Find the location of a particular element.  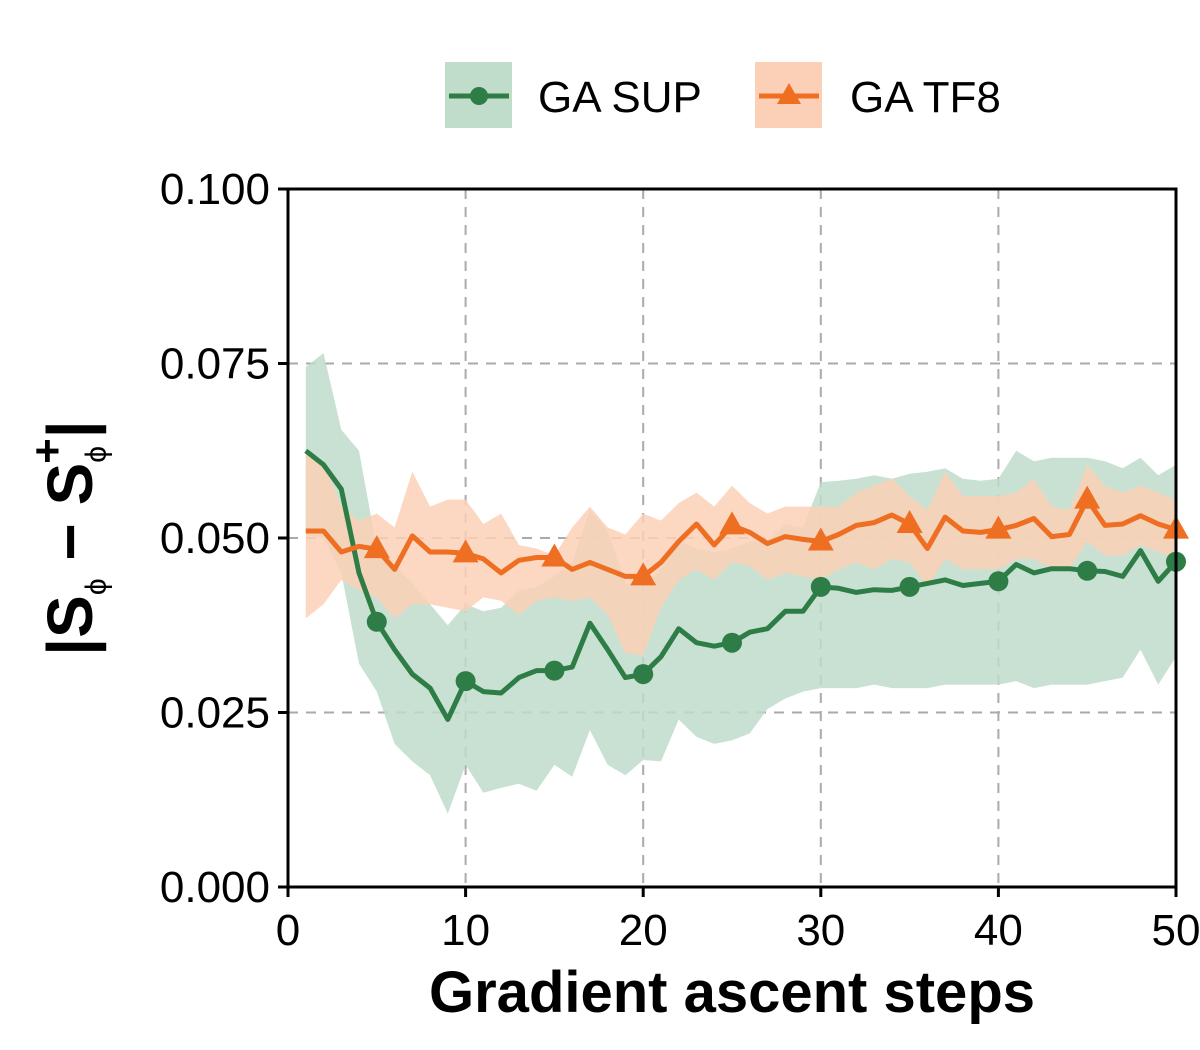

x-tick-label: 10 is located at coordinates (465, 930).